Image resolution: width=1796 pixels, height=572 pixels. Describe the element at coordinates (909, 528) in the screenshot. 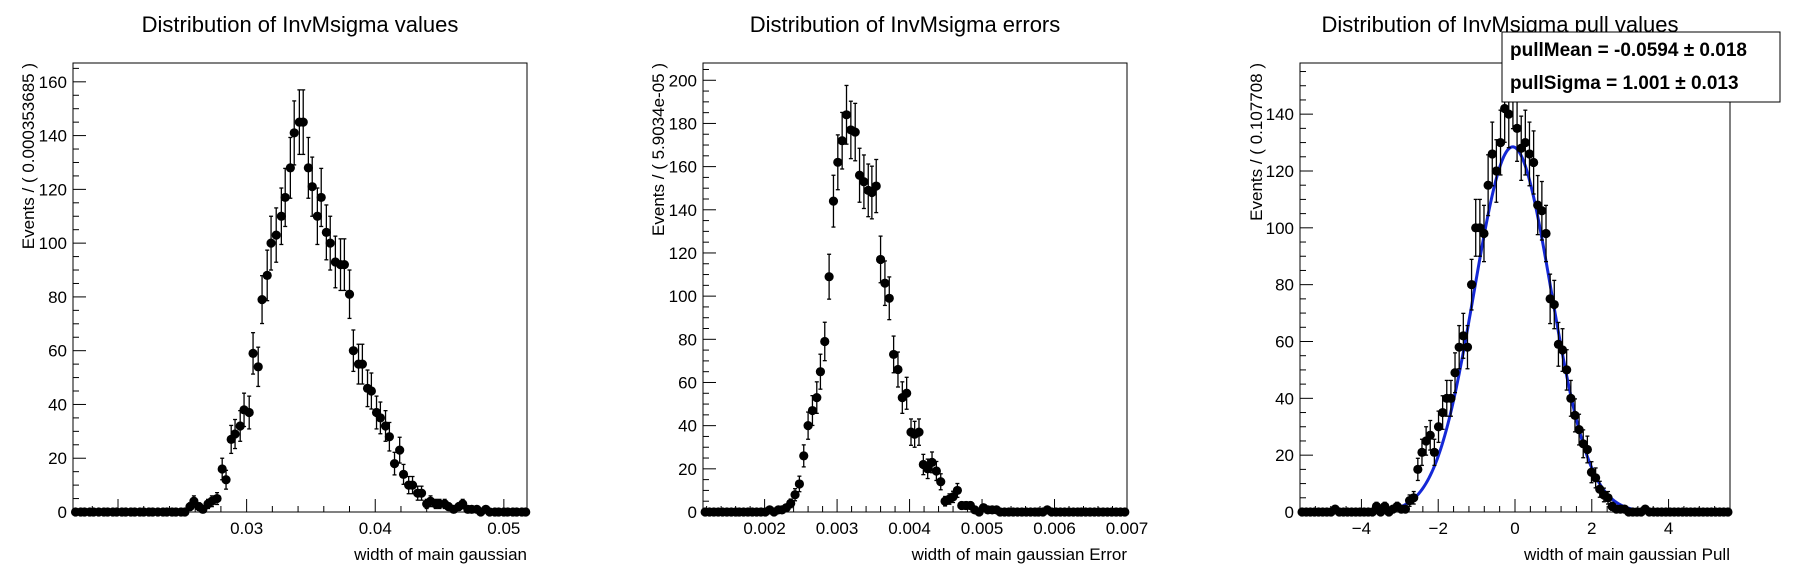

I see `x-tick-label: 0.004` at that location.